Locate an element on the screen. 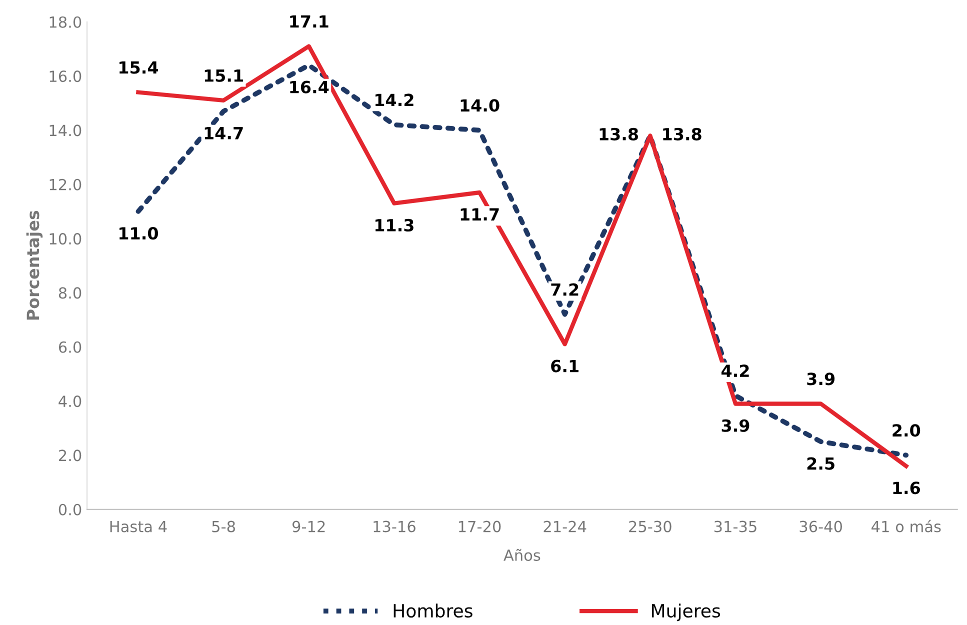 The width and height of the screenshot is (967, 625). x-tick-label: 36-40 is located at coordinates (821, 526).